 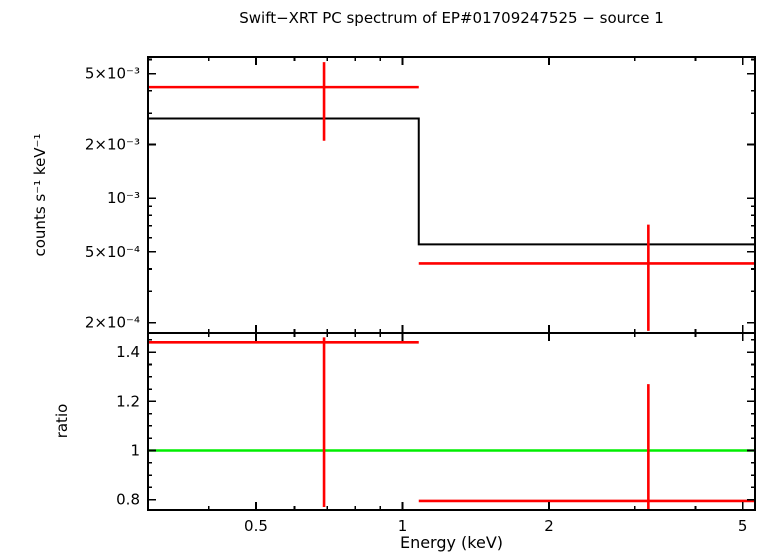 What do you see at coordinates (549, 526) in the screenshot?
I see `x-tick-label: 2` at bounding box center [549, 526].